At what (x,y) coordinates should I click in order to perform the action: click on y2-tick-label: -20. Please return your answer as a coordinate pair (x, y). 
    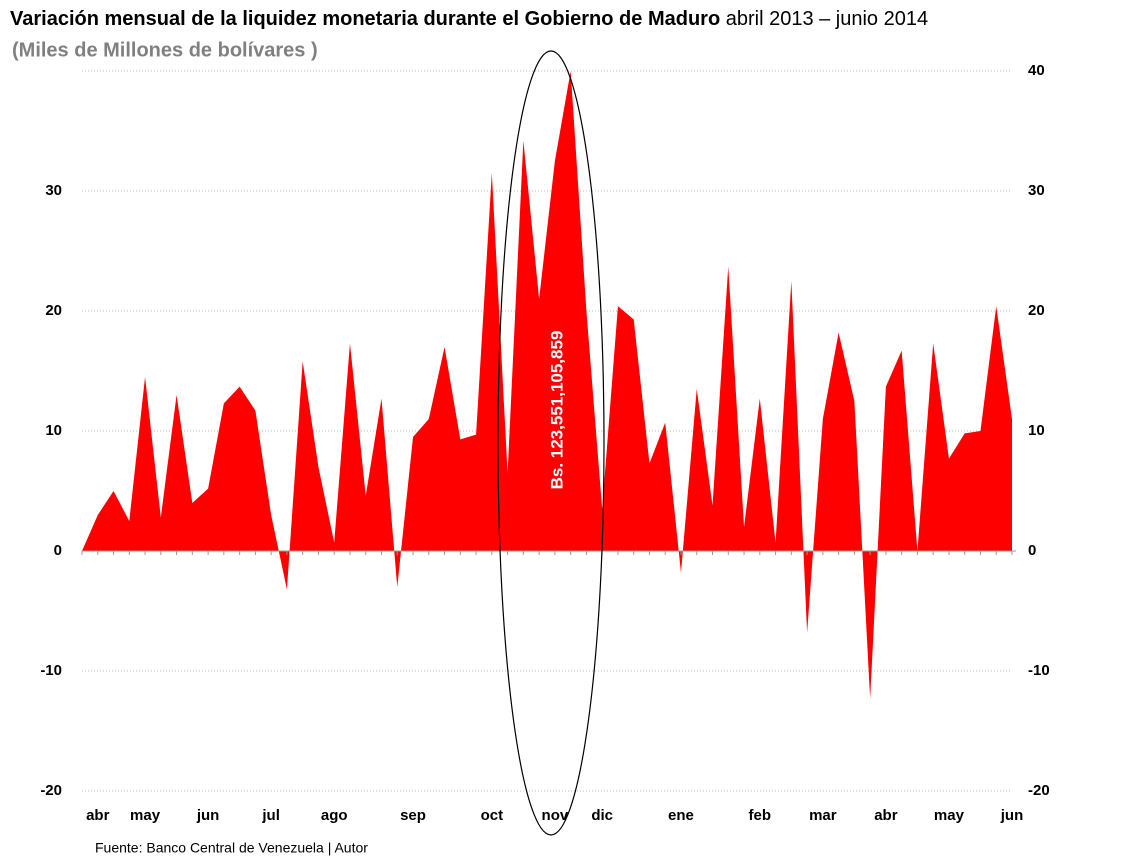
    Looking at the image, I should click on (1039, 790).